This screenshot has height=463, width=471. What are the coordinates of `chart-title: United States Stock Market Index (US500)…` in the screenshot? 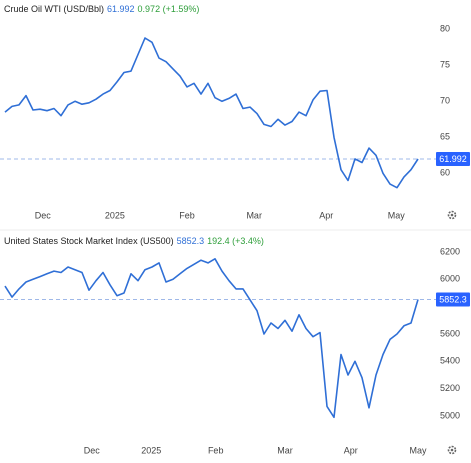 It's located at (134, 241).